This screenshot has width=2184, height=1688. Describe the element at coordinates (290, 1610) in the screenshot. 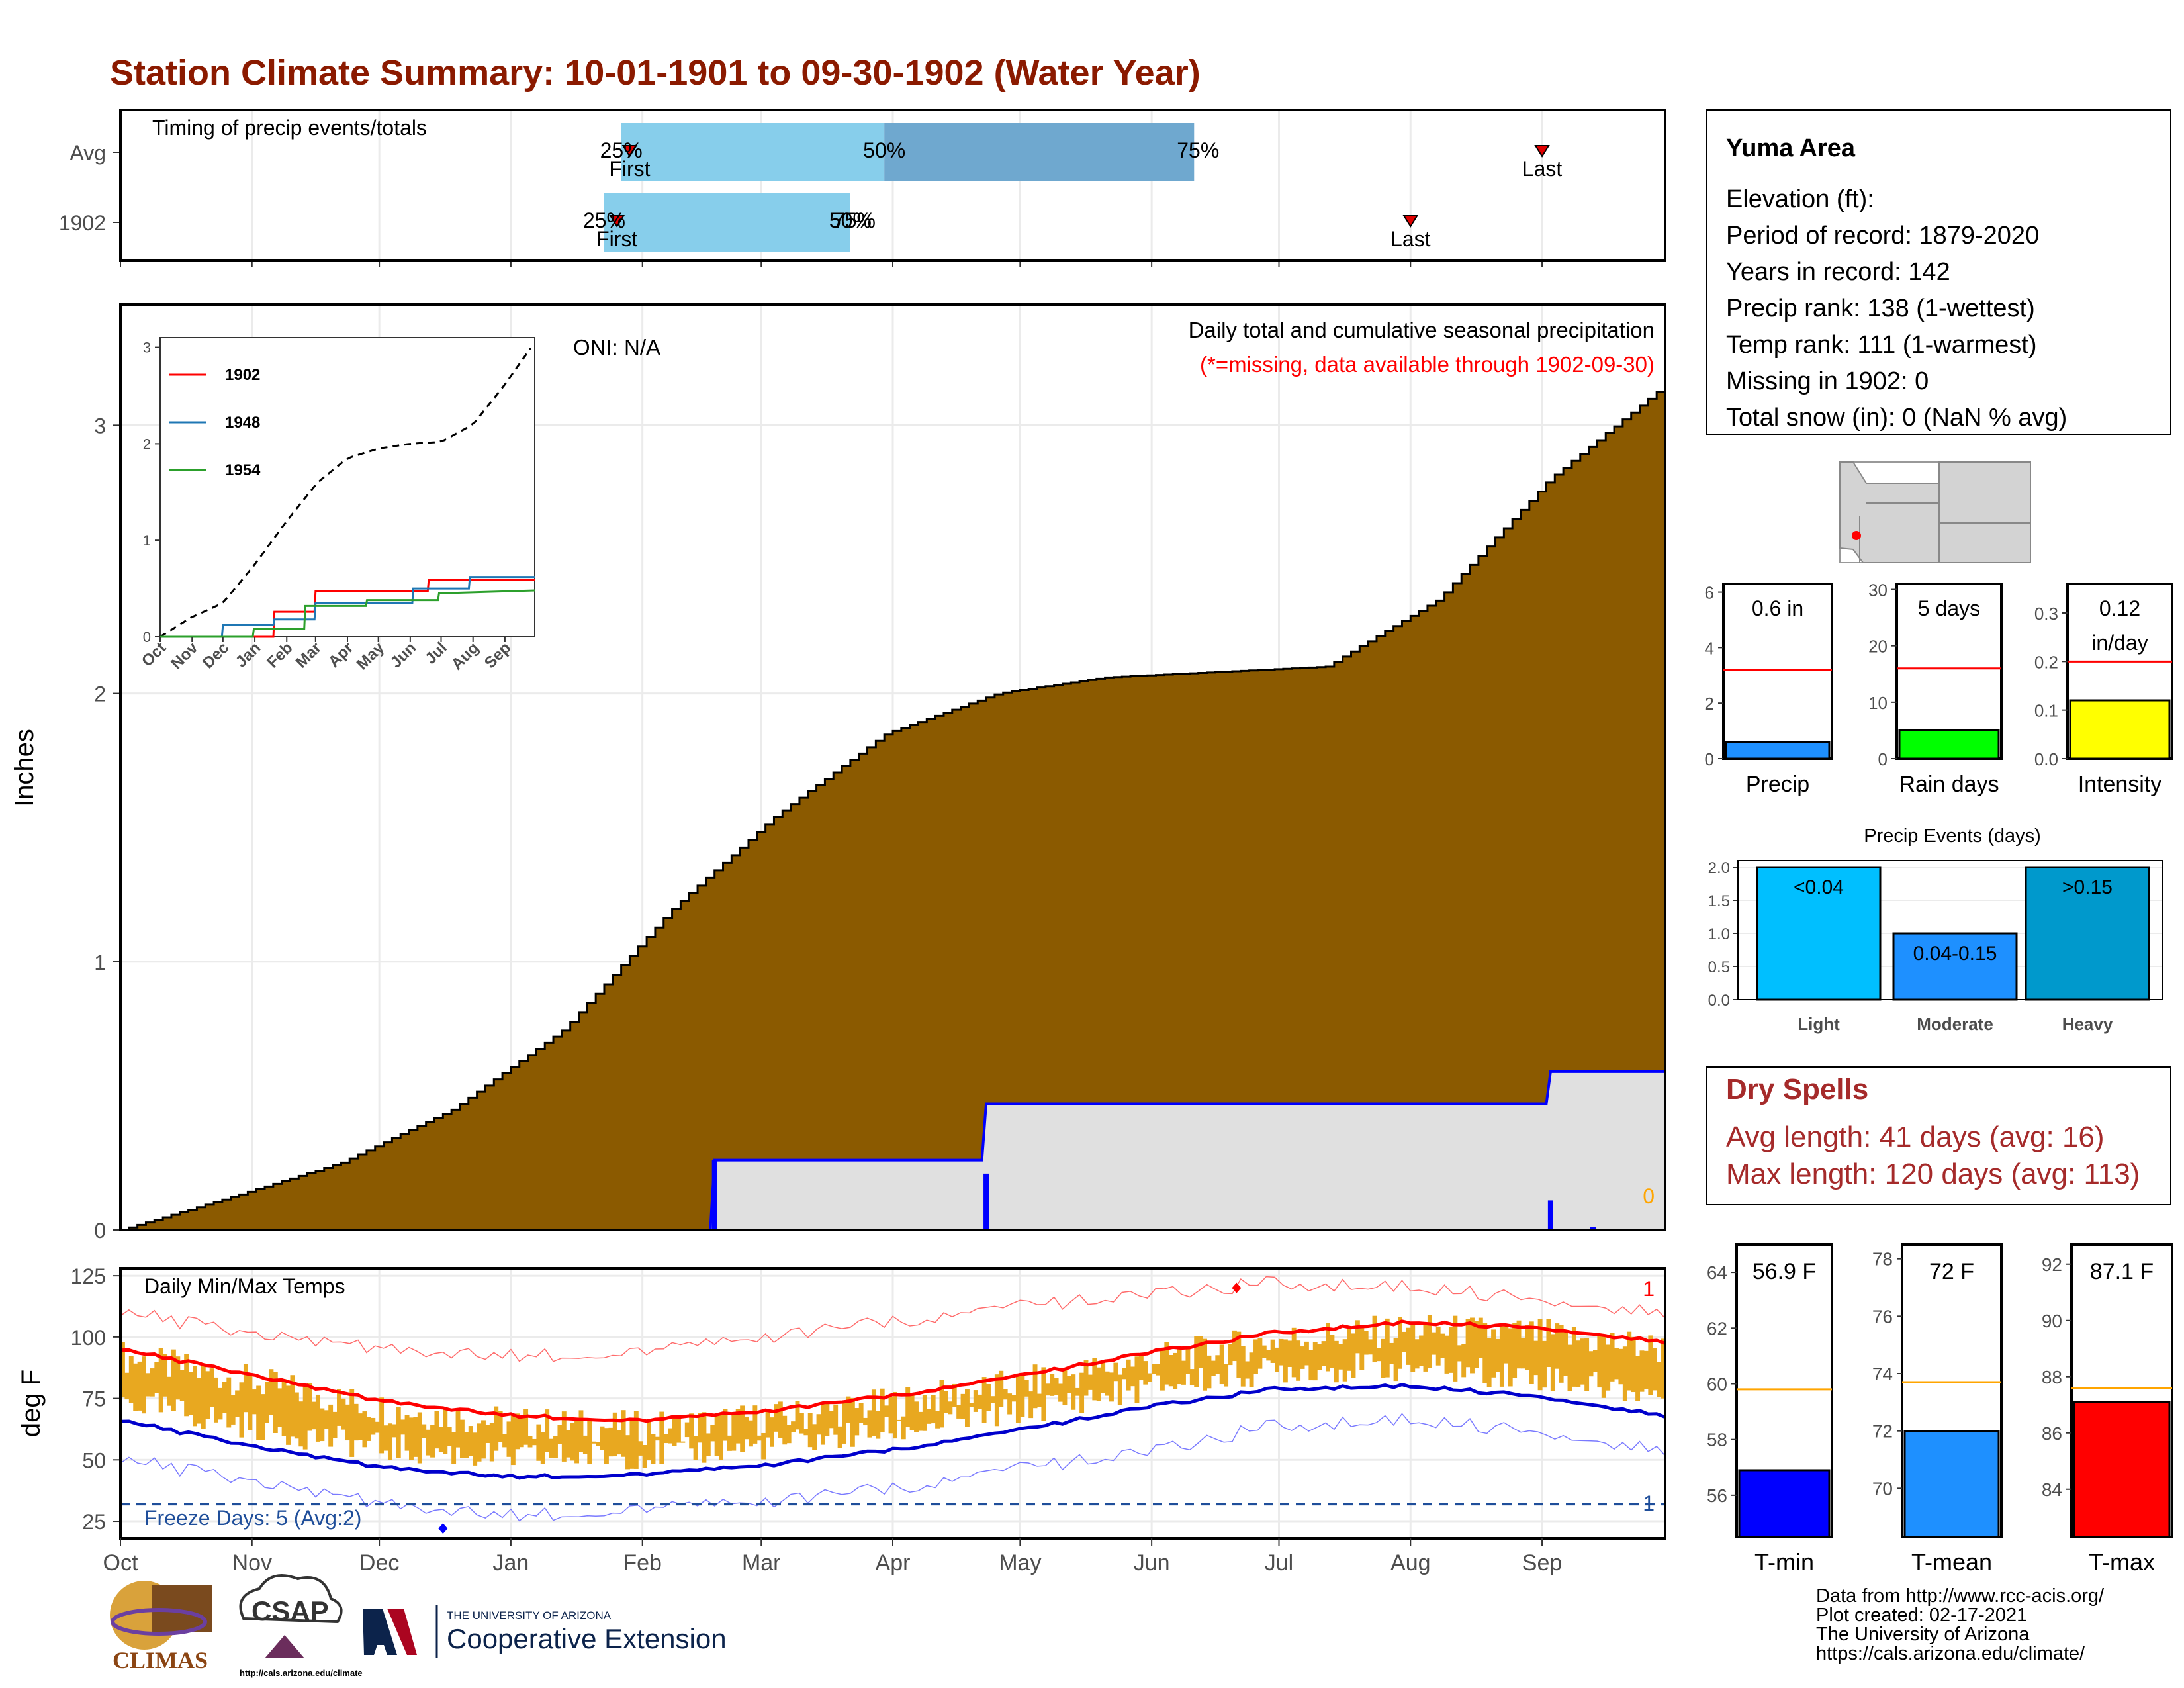

I see `csap-logo-text: CSAP` at that location.